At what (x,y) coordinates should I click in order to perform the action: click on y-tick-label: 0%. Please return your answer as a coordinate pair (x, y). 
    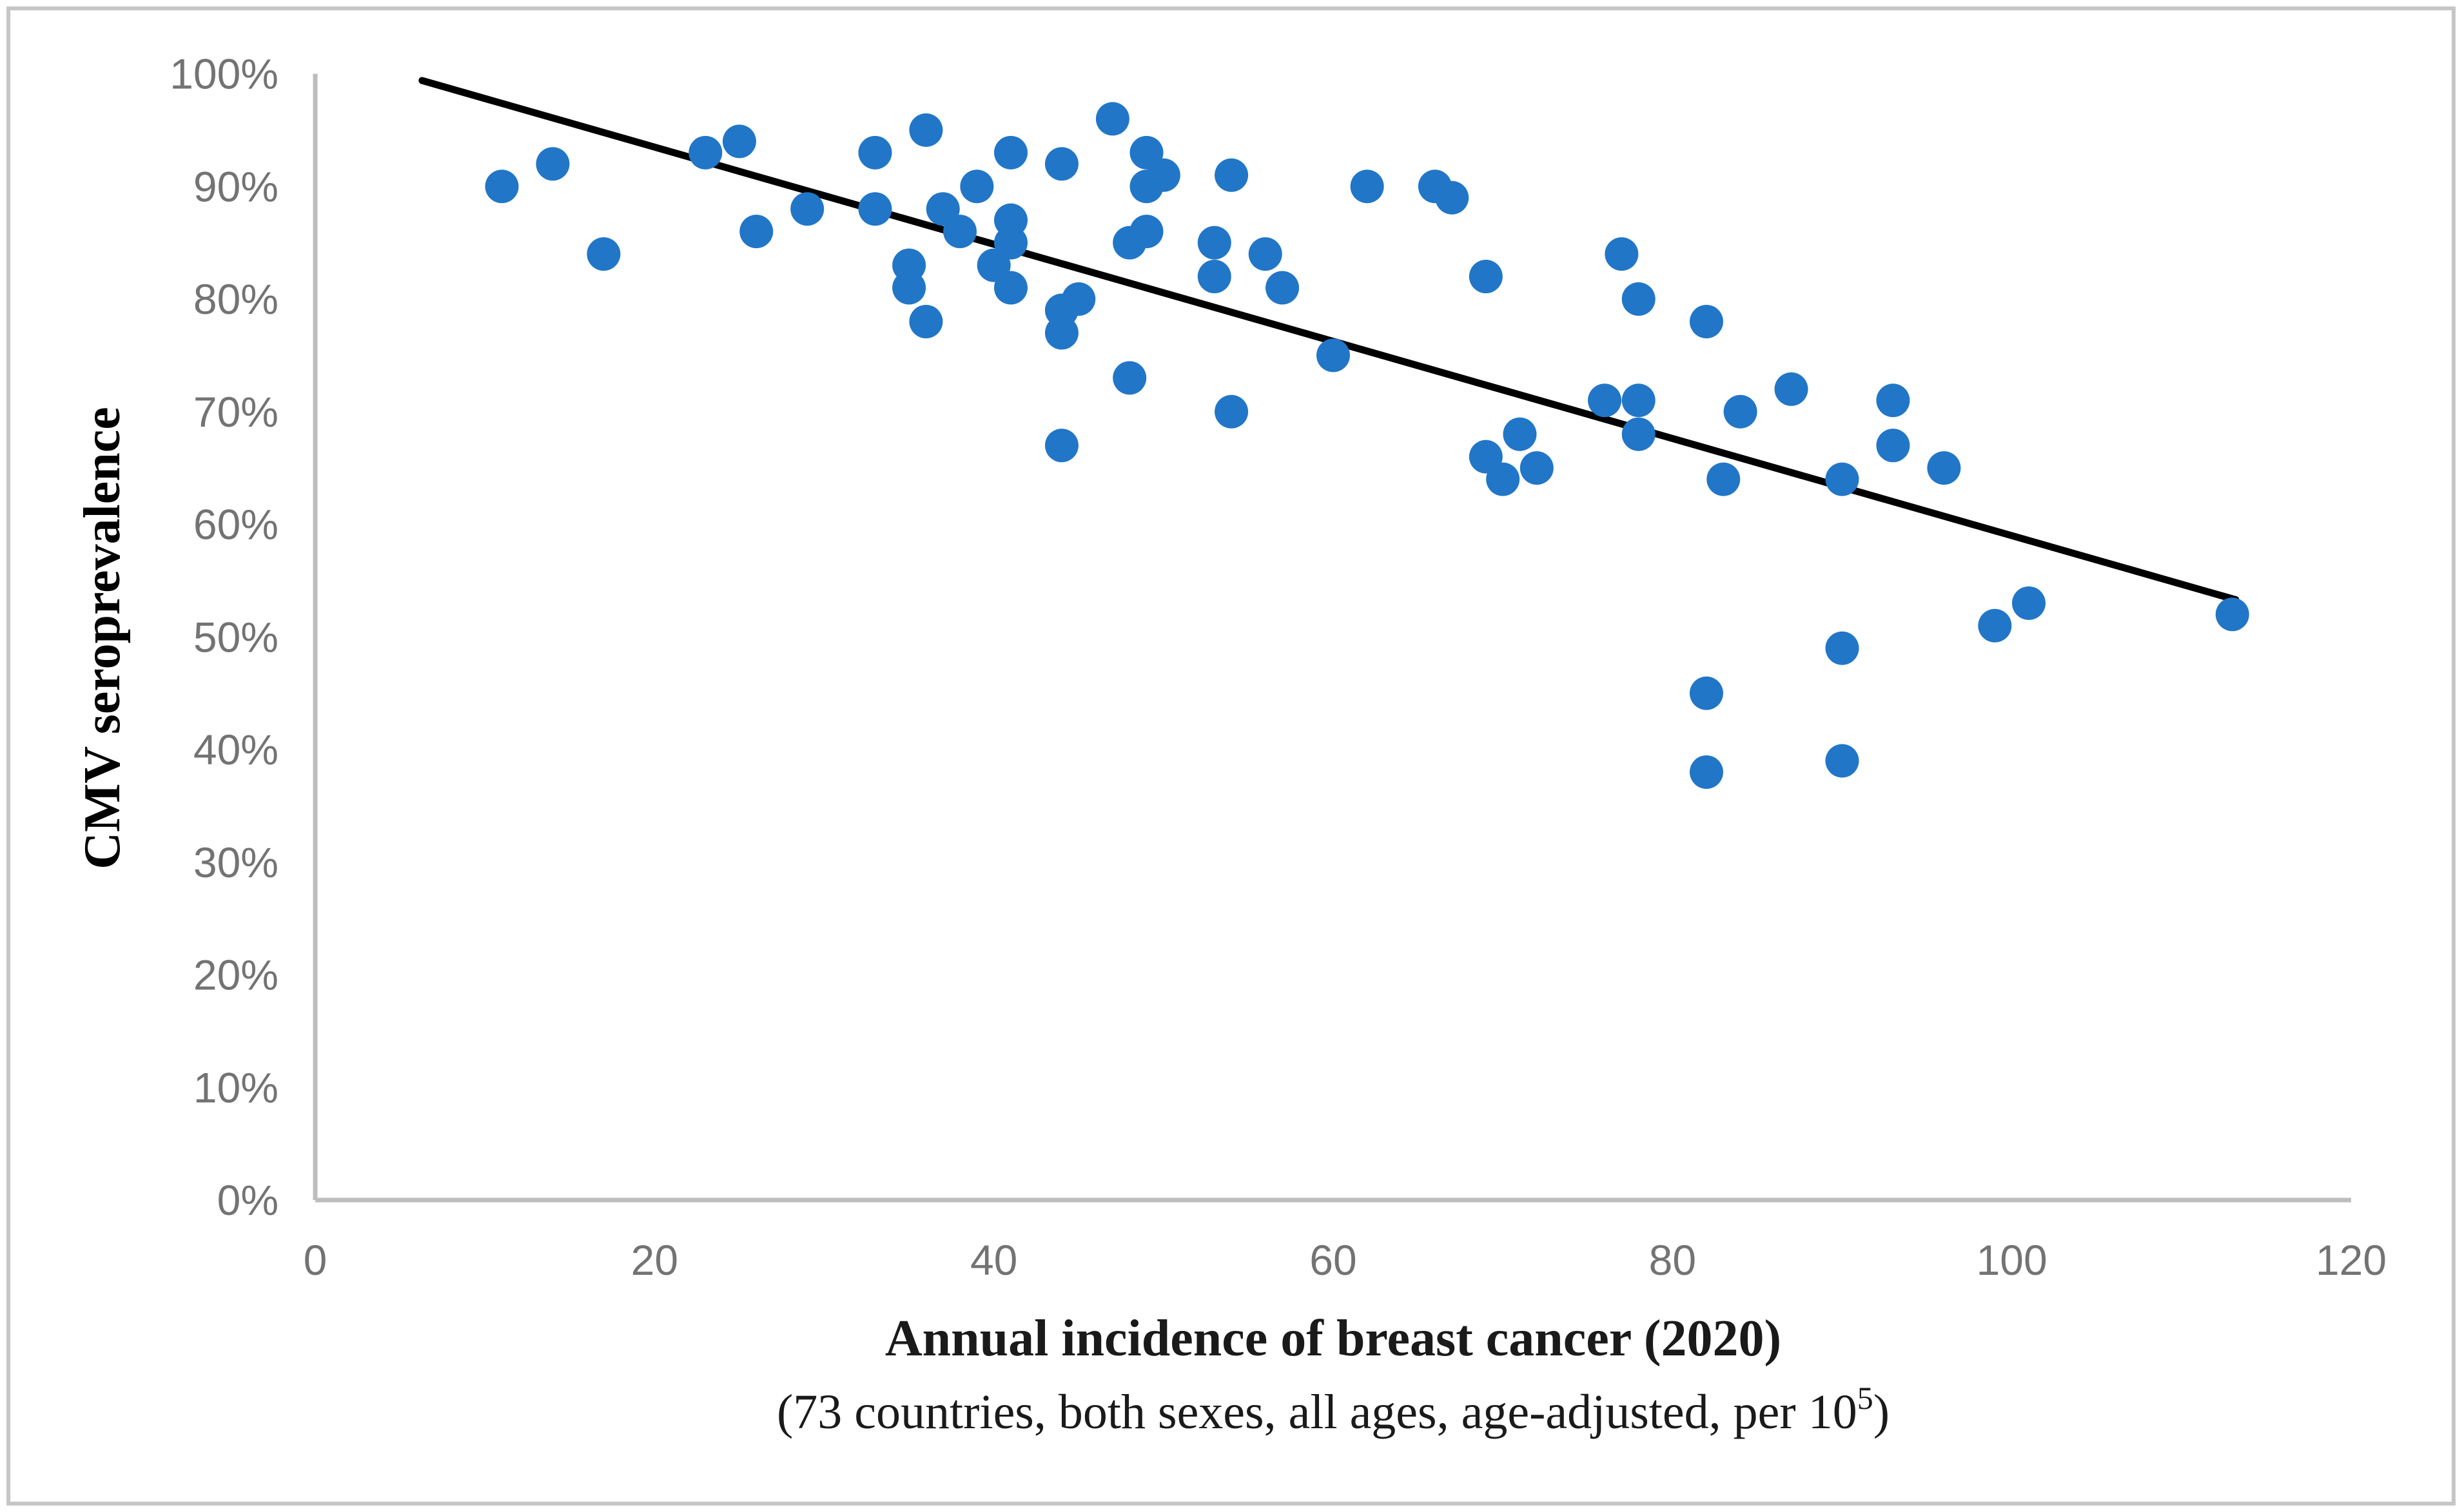
    Looking at the image, I should click on (247, 1200).